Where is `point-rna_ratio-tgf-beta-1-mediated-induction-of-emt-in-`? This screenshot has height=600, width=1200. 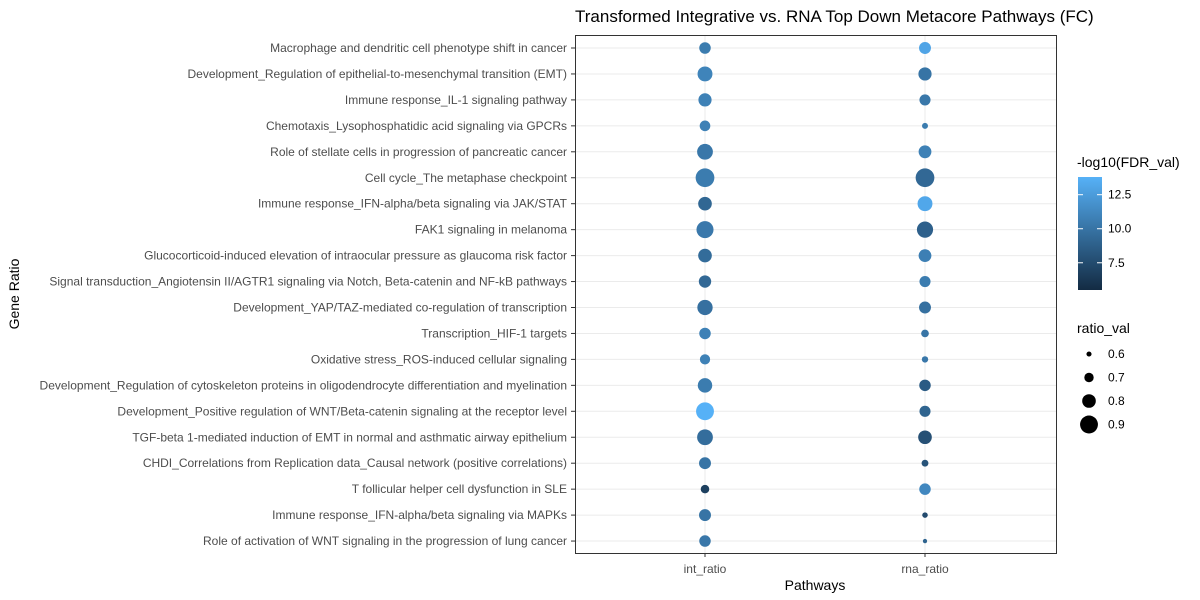
point-rna_ratio-tgf-beta-1-mediated-induction-of-emt-in- is located at coordinates (925, 437).